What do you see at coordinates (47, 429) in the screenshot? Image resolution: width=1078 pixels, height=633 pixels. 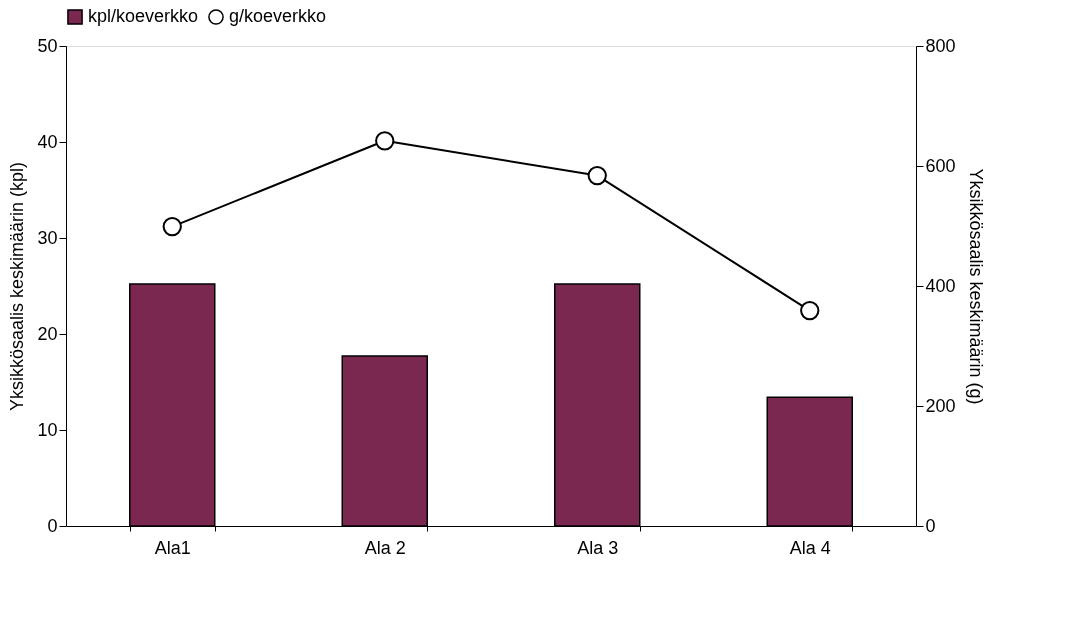 I see `y-tick-label: 10` at bounding box center [47, 429].